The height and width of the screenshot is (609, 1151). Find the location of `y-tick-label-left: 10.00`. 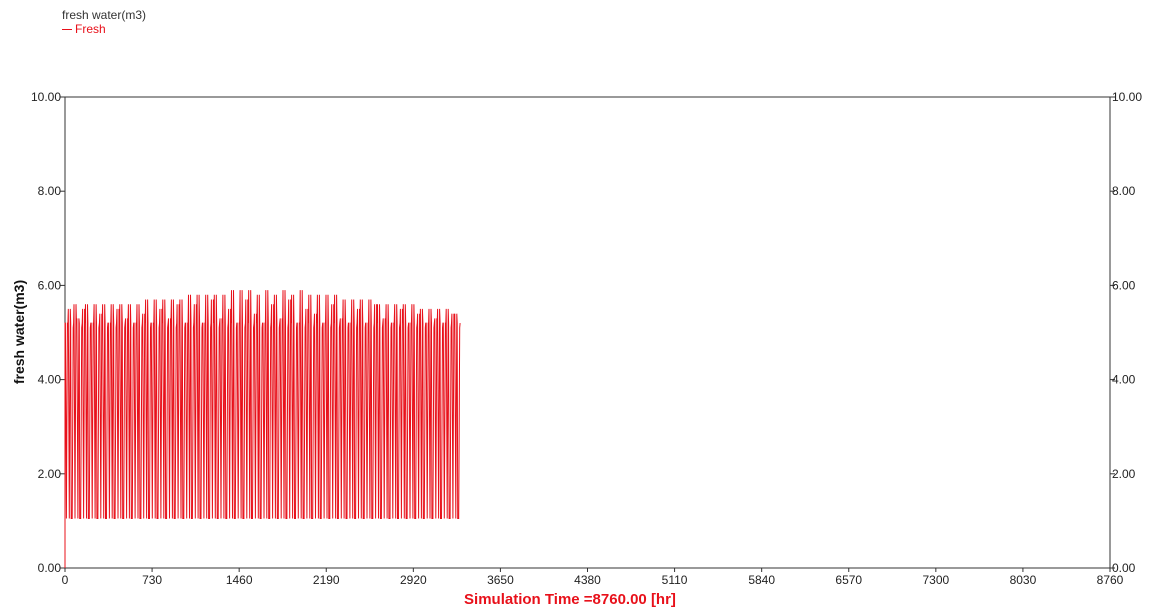

y-tick-label-left: 10.00 is located at coordinates (46, 97).